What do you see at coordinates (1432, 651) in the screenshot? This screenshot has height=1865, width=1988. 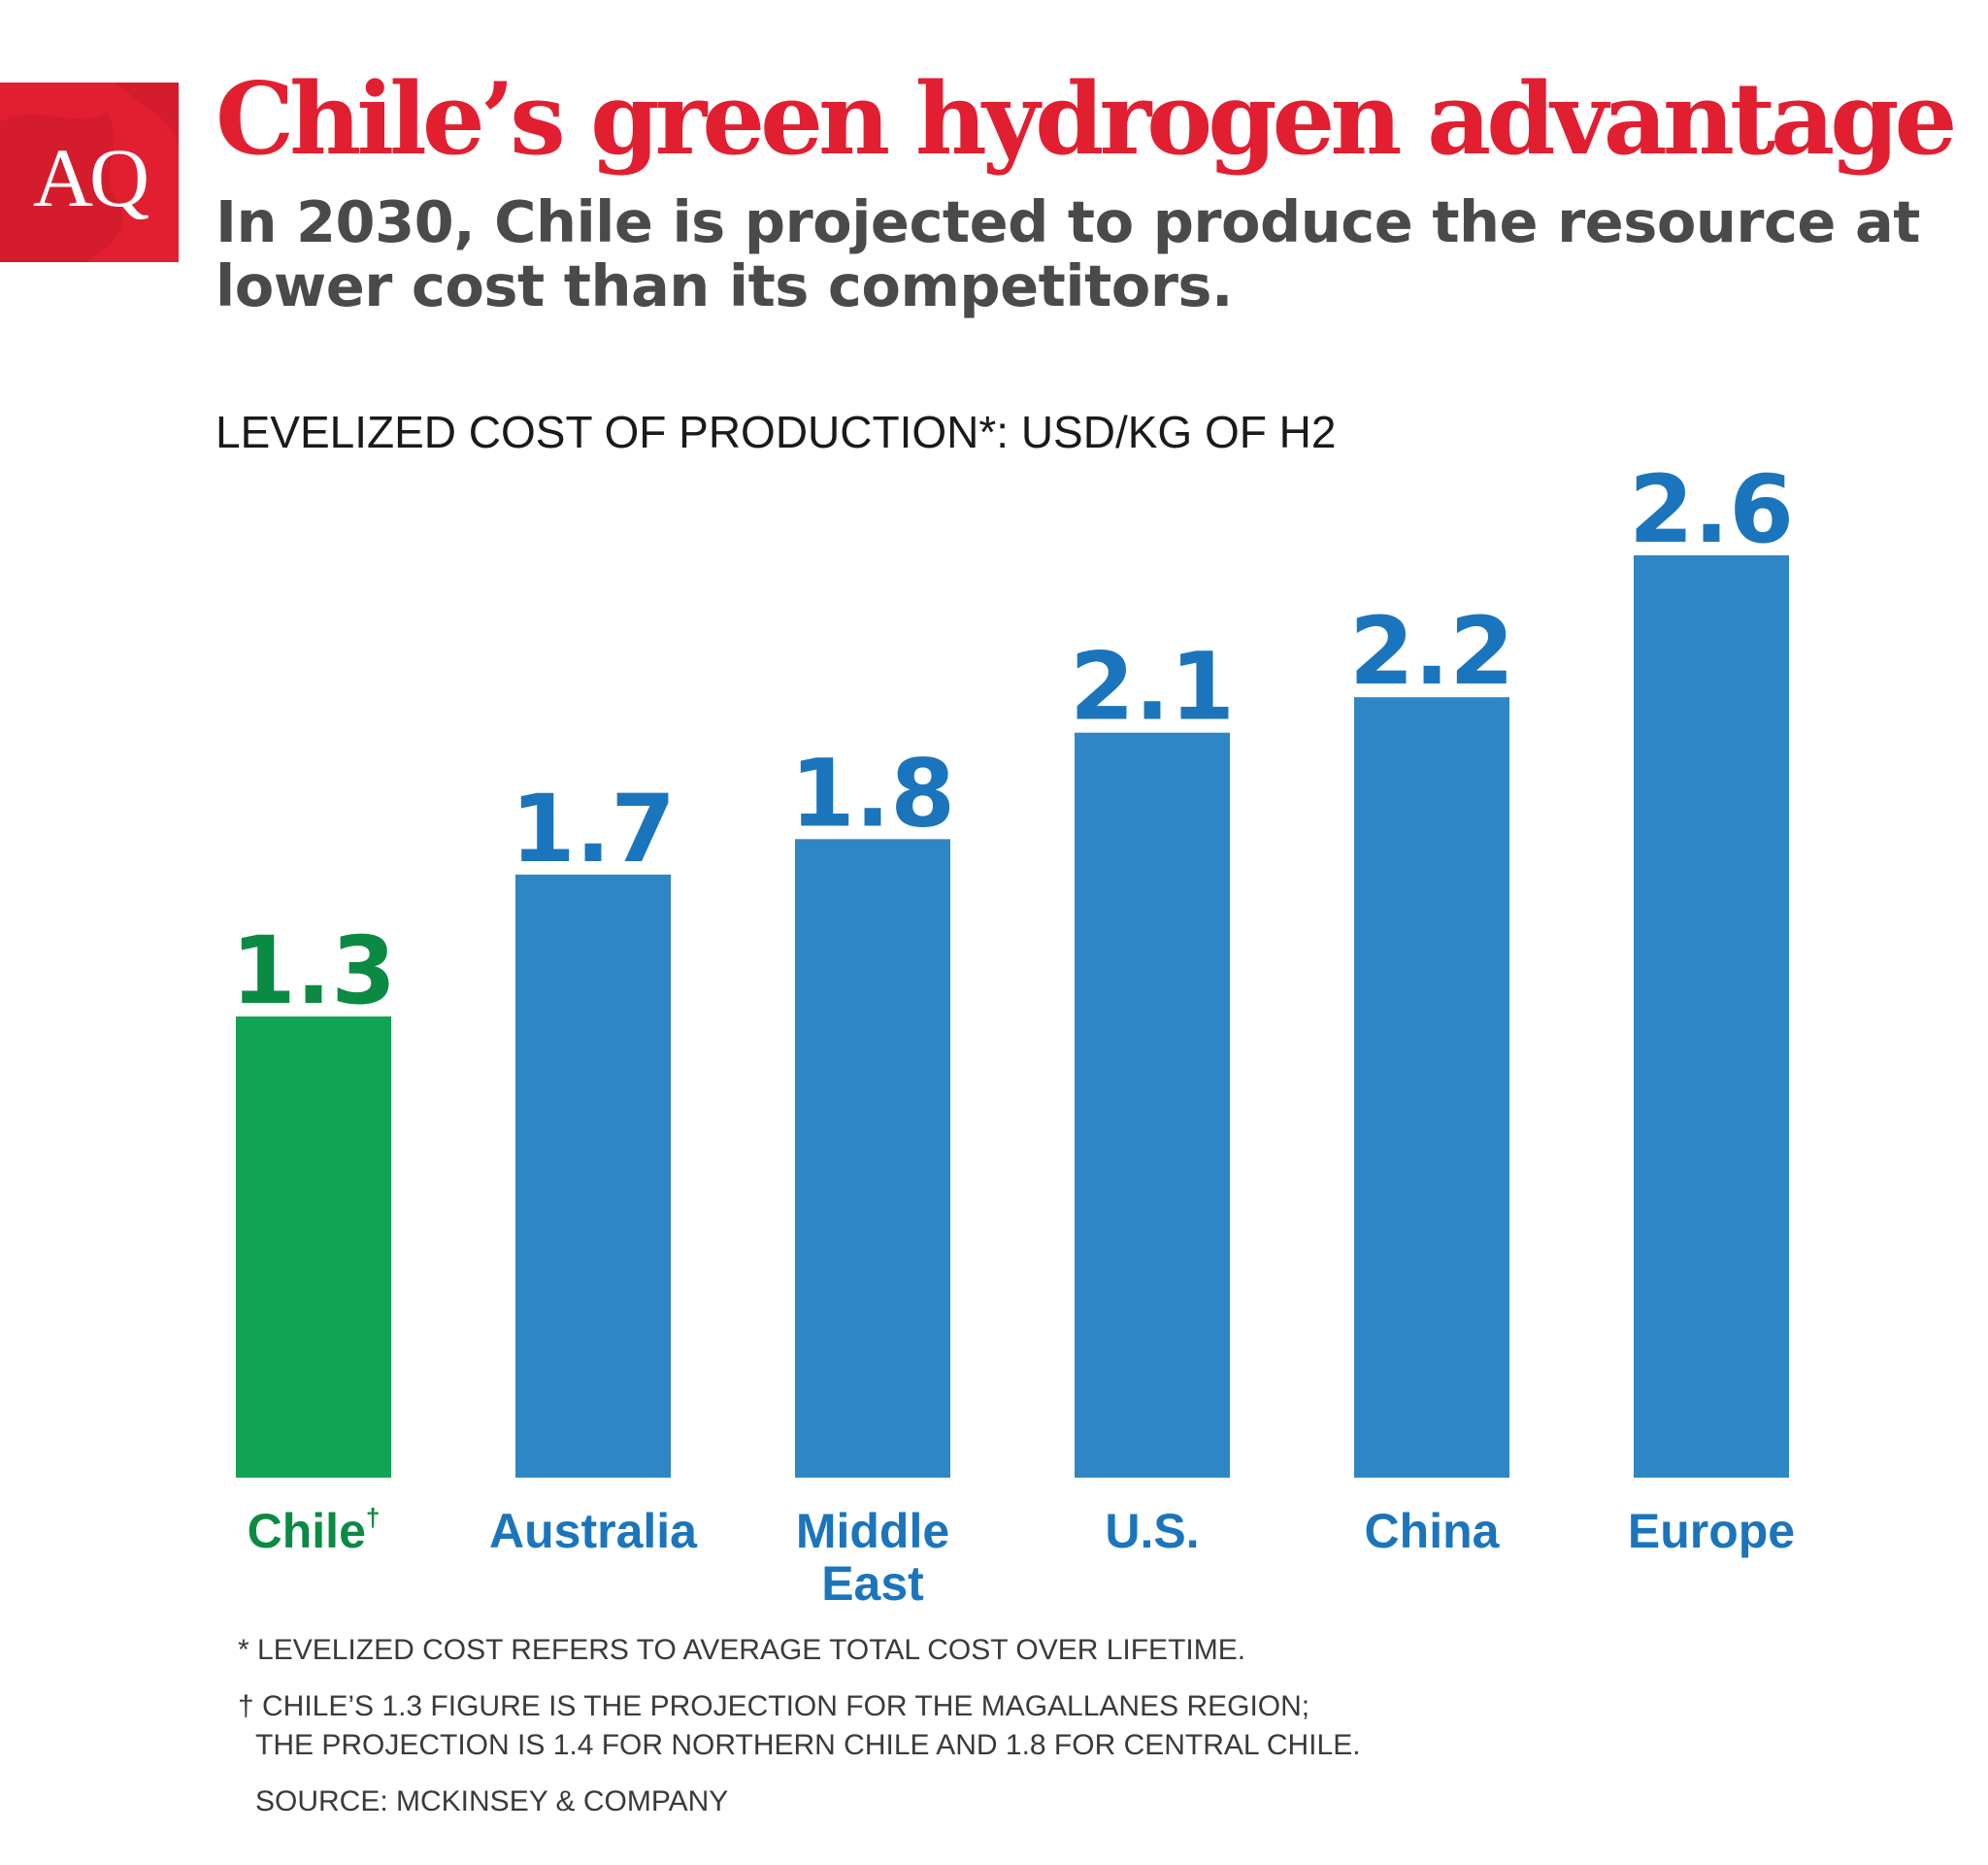 I see `value-label-china: 2.2` at bounding box center [1432, 651].